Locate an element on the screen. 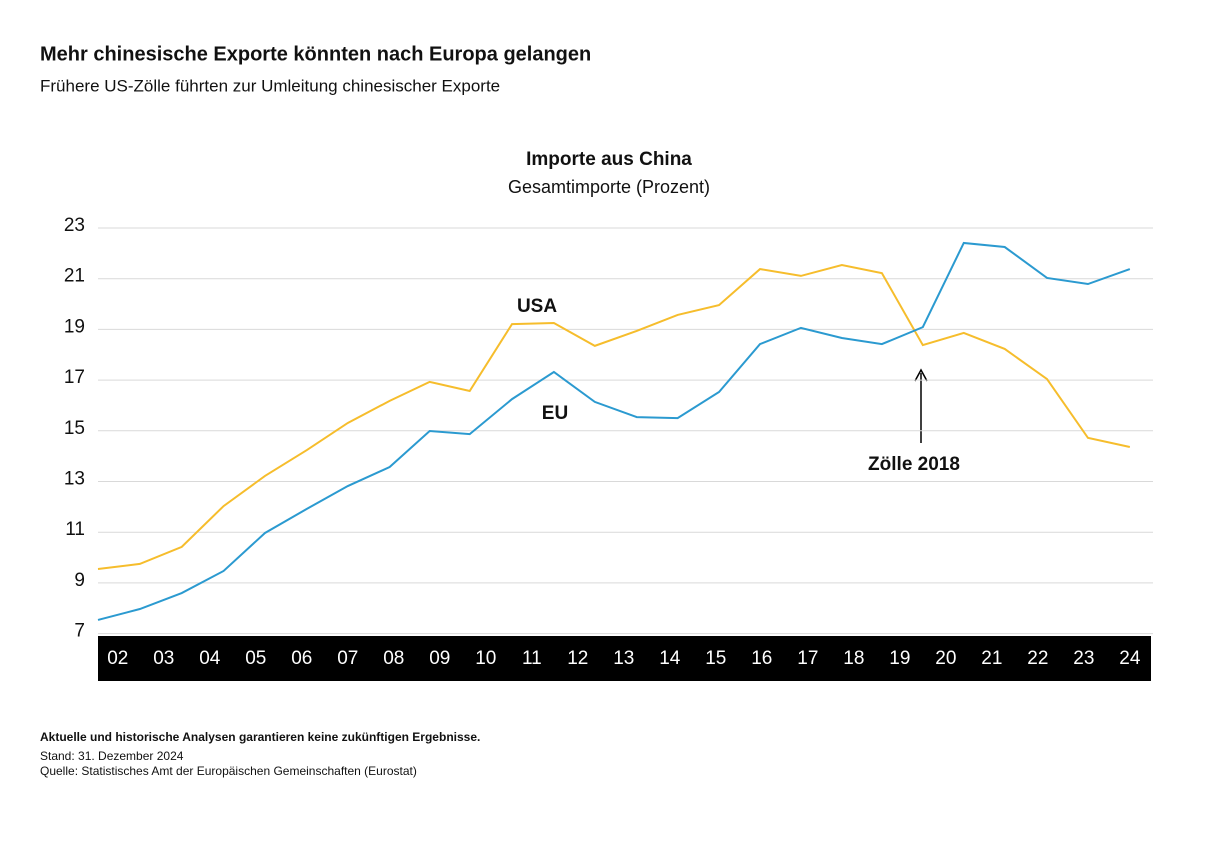  x-tick-label: 08 is located at coordinates (393, 658).